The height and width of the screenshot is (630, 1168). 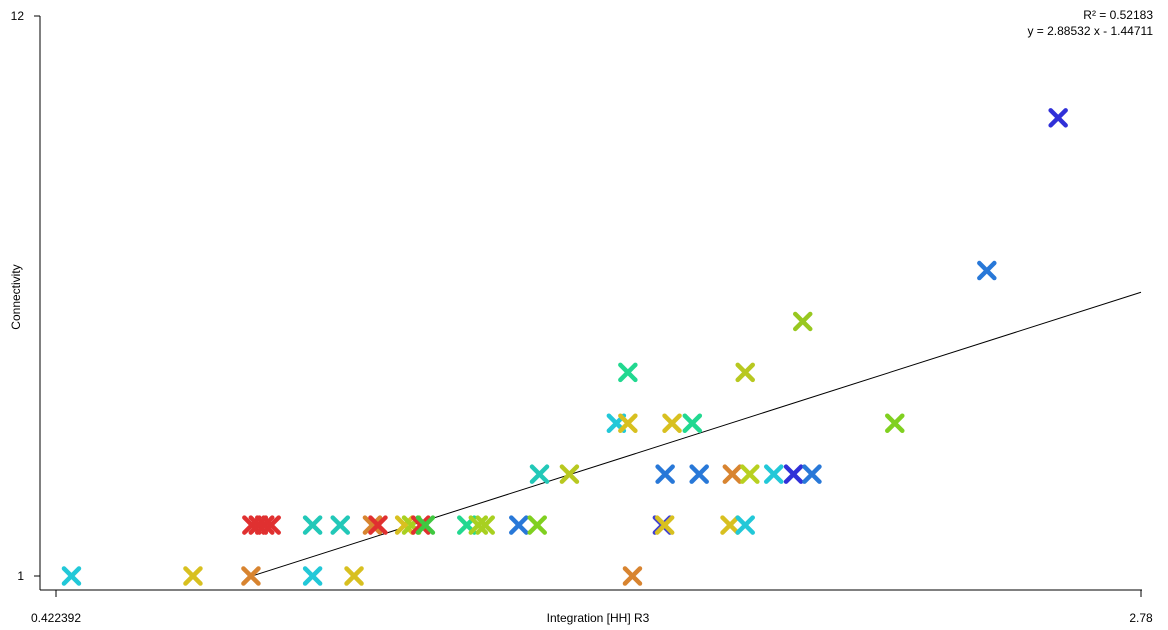 What do you see at coordinates (1141, 618) in the screenshot?
I see `x-tick-label-max: 2.78` at bounding box center [1141, 618].